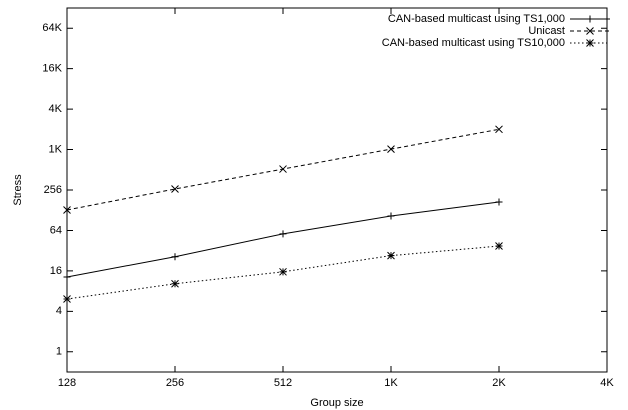 This screenshot has width=628, height=410. I want to click on x-tick-label: 4K, so click(607, 383).